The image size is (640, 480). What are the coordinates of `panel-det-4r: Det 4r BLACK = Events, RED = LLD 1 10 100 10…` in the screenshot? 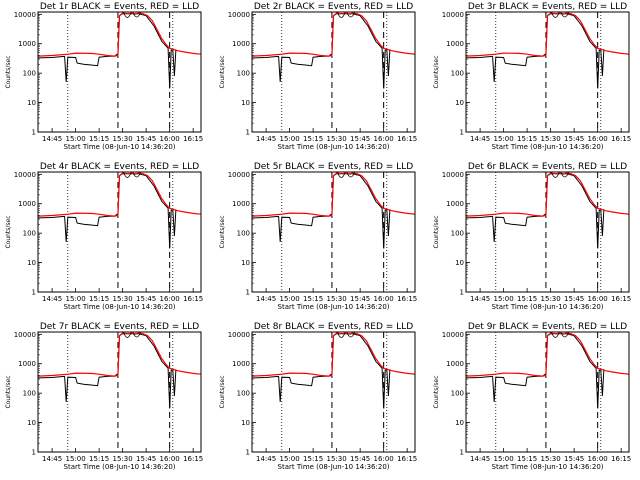 It's located at (104, 236).